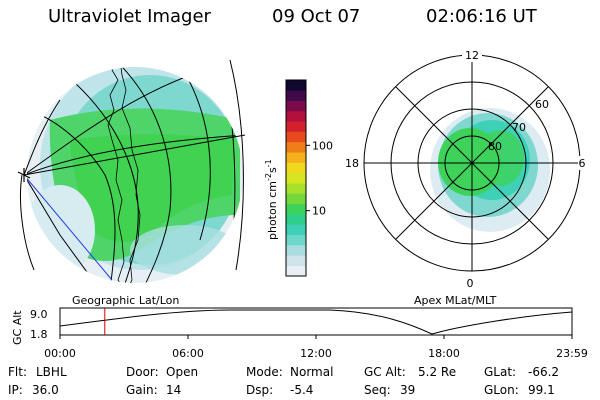  I want to click on glon-value: 99.1, so click(541, 390).